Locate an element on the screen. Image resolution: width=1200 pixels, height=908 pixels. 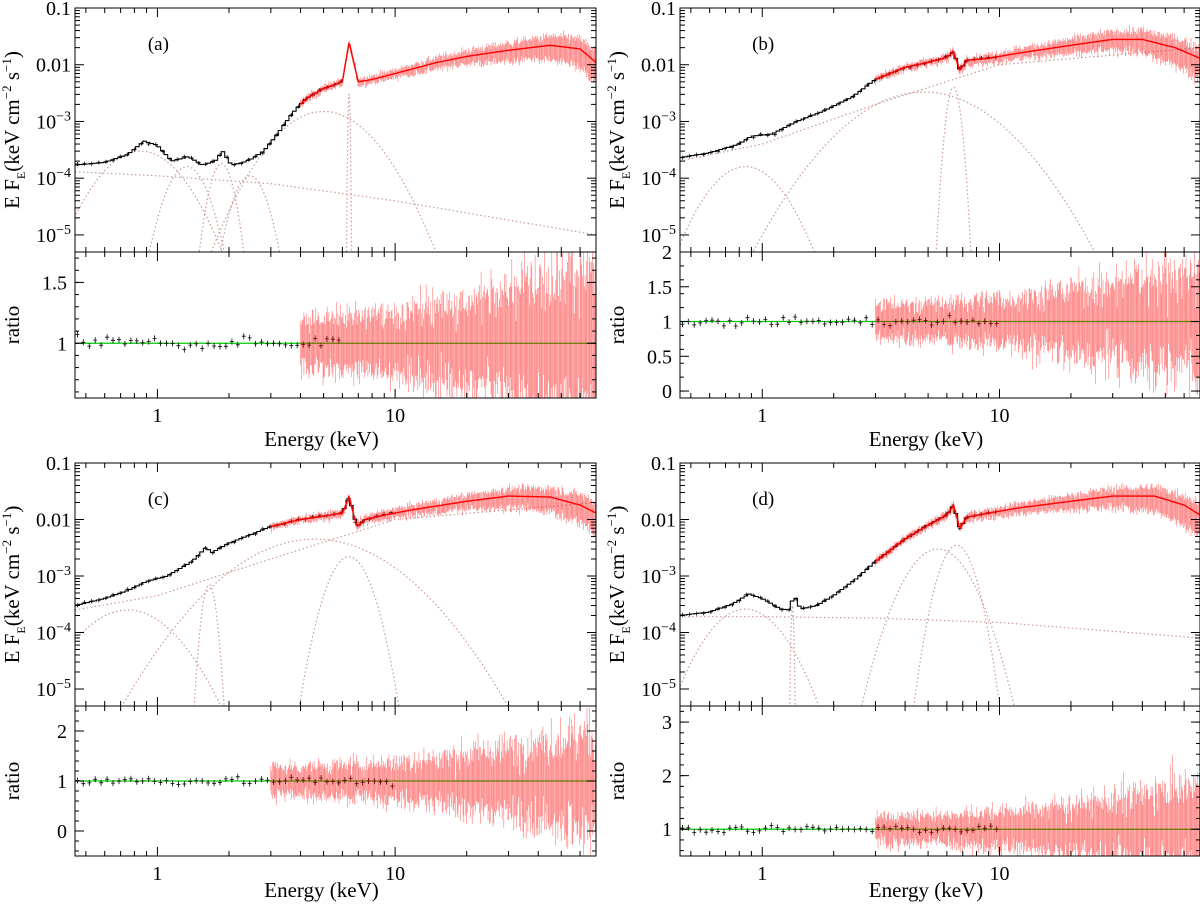
y-axis-label-spectrum-part-4: s is located at coordinates (12, 78).